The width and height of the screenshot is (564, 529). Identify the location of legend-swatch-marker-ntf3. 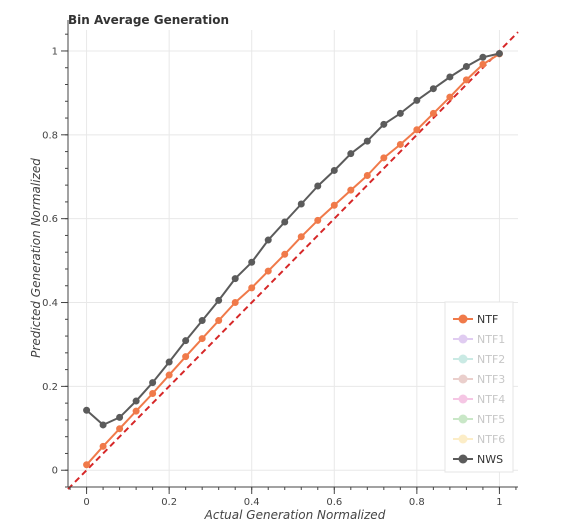
(463, 379).